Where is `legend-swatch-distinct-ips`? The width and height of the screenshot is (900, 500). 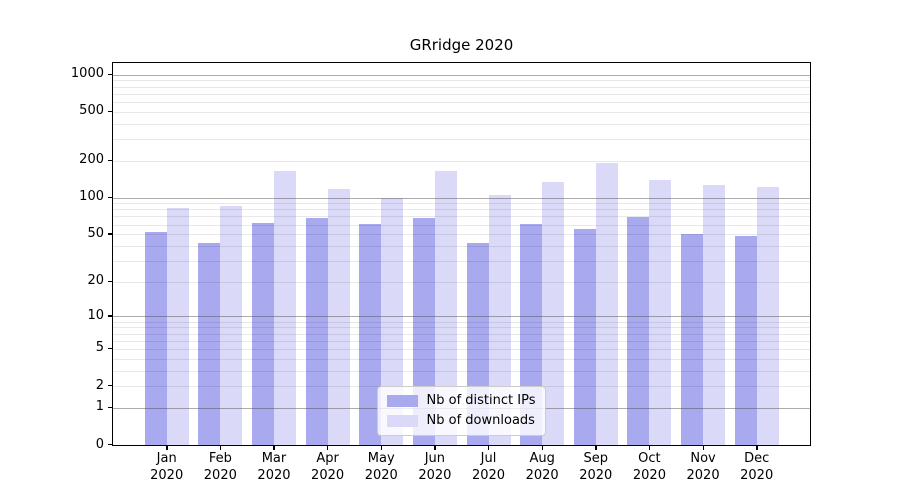
legend-swatch-distinct-ips is located at coordinates (402, 401).